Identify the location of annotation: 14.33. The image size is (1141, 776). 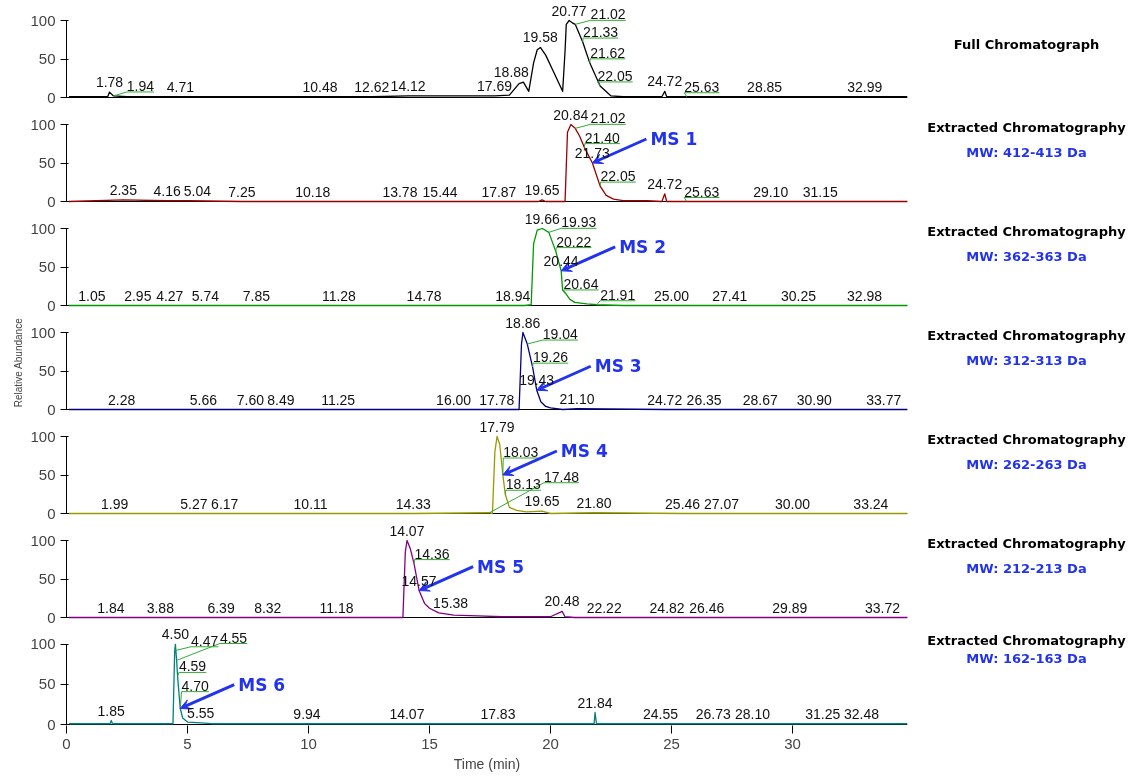
(413, 503).